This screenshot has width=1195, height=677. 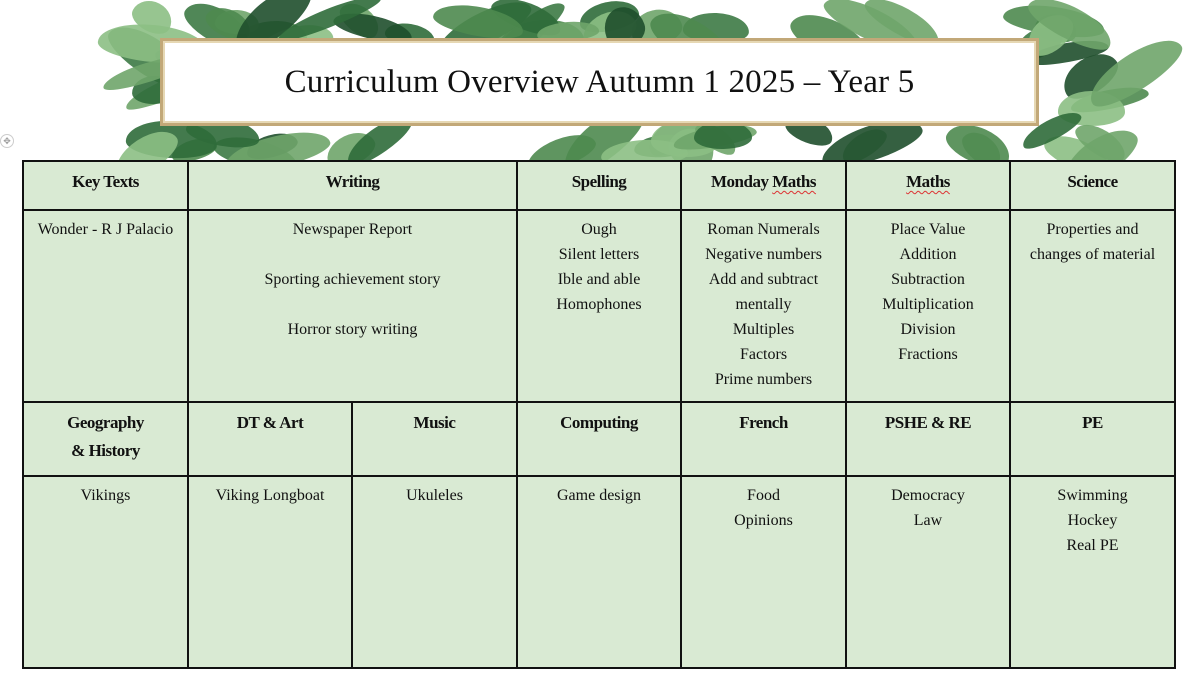 I want to click on topic-item: Place Value, so click(x=928, y=229).